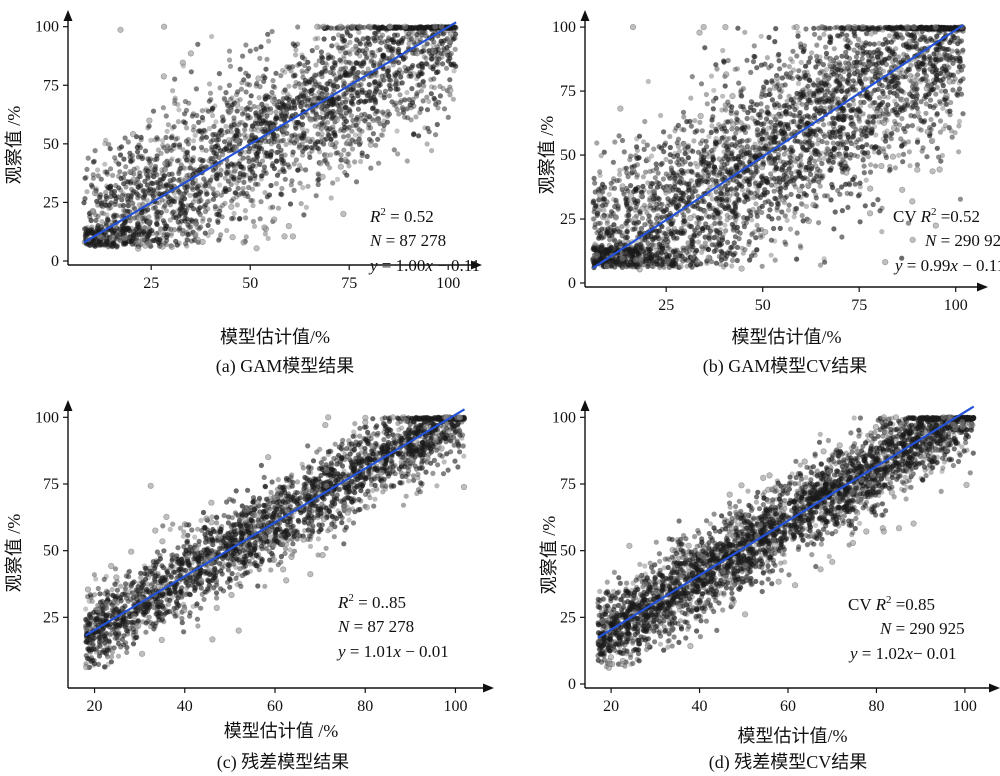 The image size is (1000, 776). What do you see at coordinates (55, 261) in the screenshot?
I see `y-tick-label: 0` at bounding box center [55, 261].